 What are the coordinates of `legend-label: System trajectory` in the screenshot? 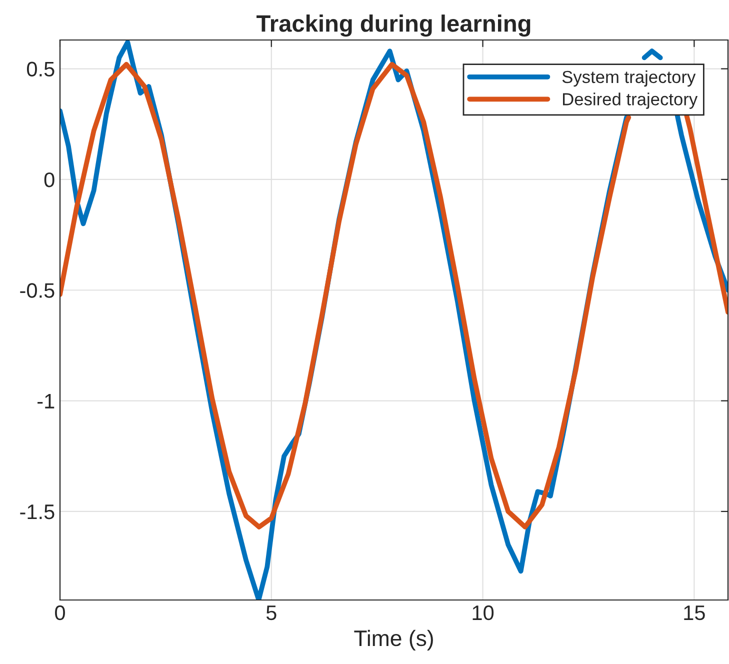 It's located at (629, 78).